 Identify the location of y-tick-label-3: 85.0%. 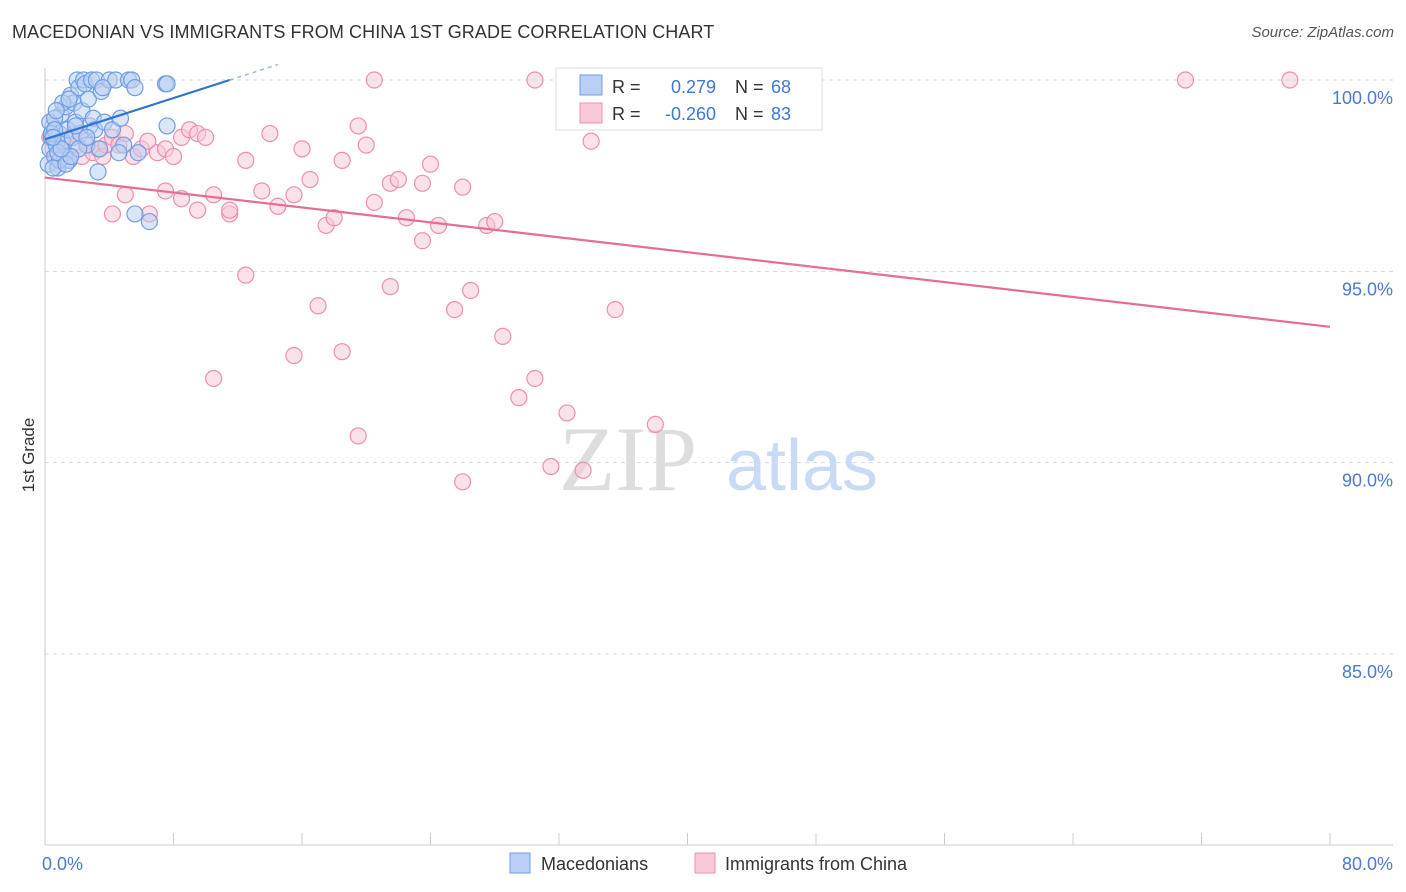
(1367, 672).